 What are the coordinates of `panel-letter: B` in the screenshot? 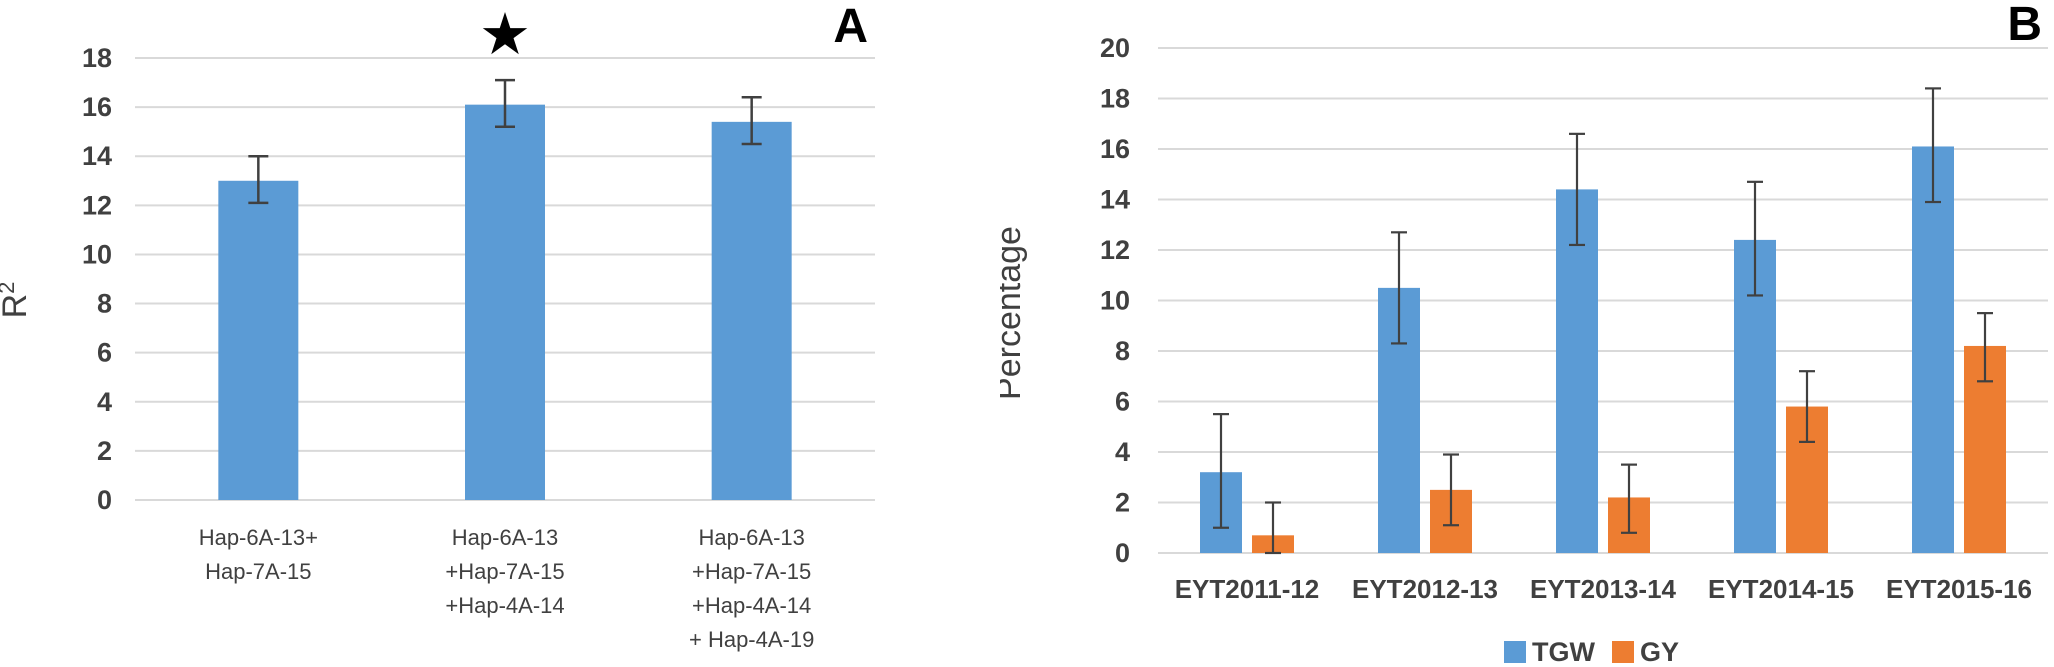 It's located at (2024, 25).